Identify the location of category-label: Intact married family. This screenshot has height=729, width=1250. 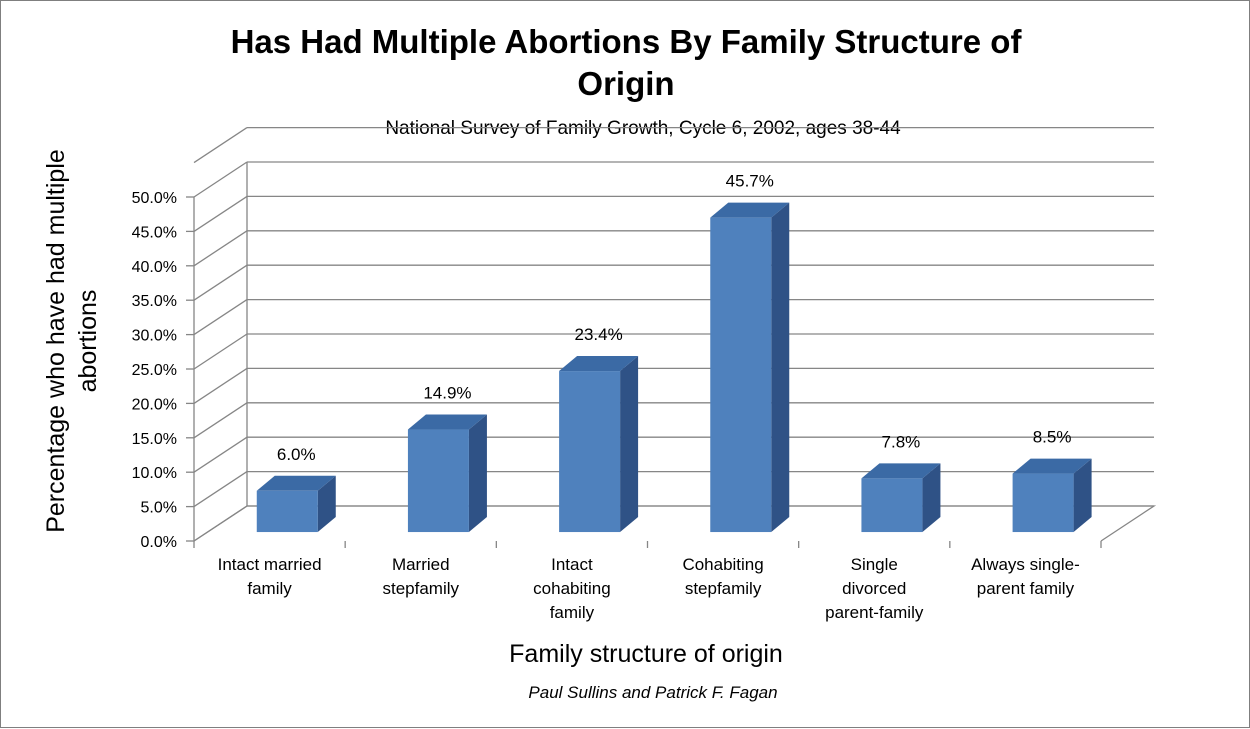
(270, 576).